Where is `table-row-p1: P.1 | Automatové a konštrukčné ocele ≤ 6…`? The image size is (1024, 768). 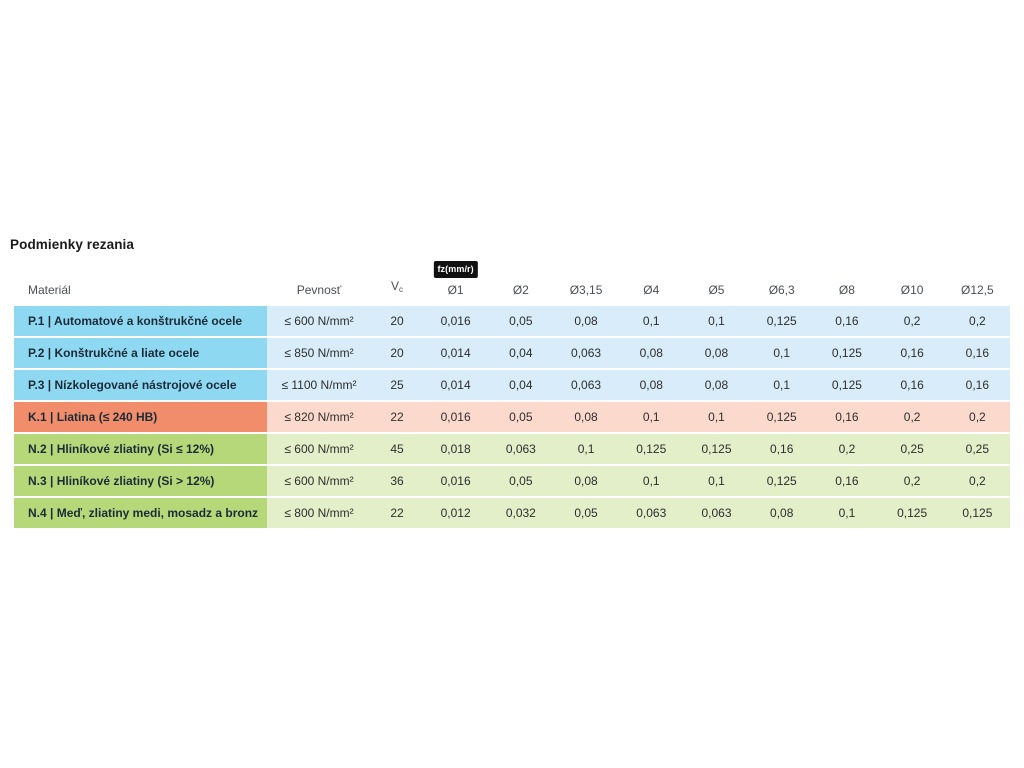 table-row-p1: P.1 | Automatové a konštrukčné ocele ≤ 6… is located at coordinates (512, 321).